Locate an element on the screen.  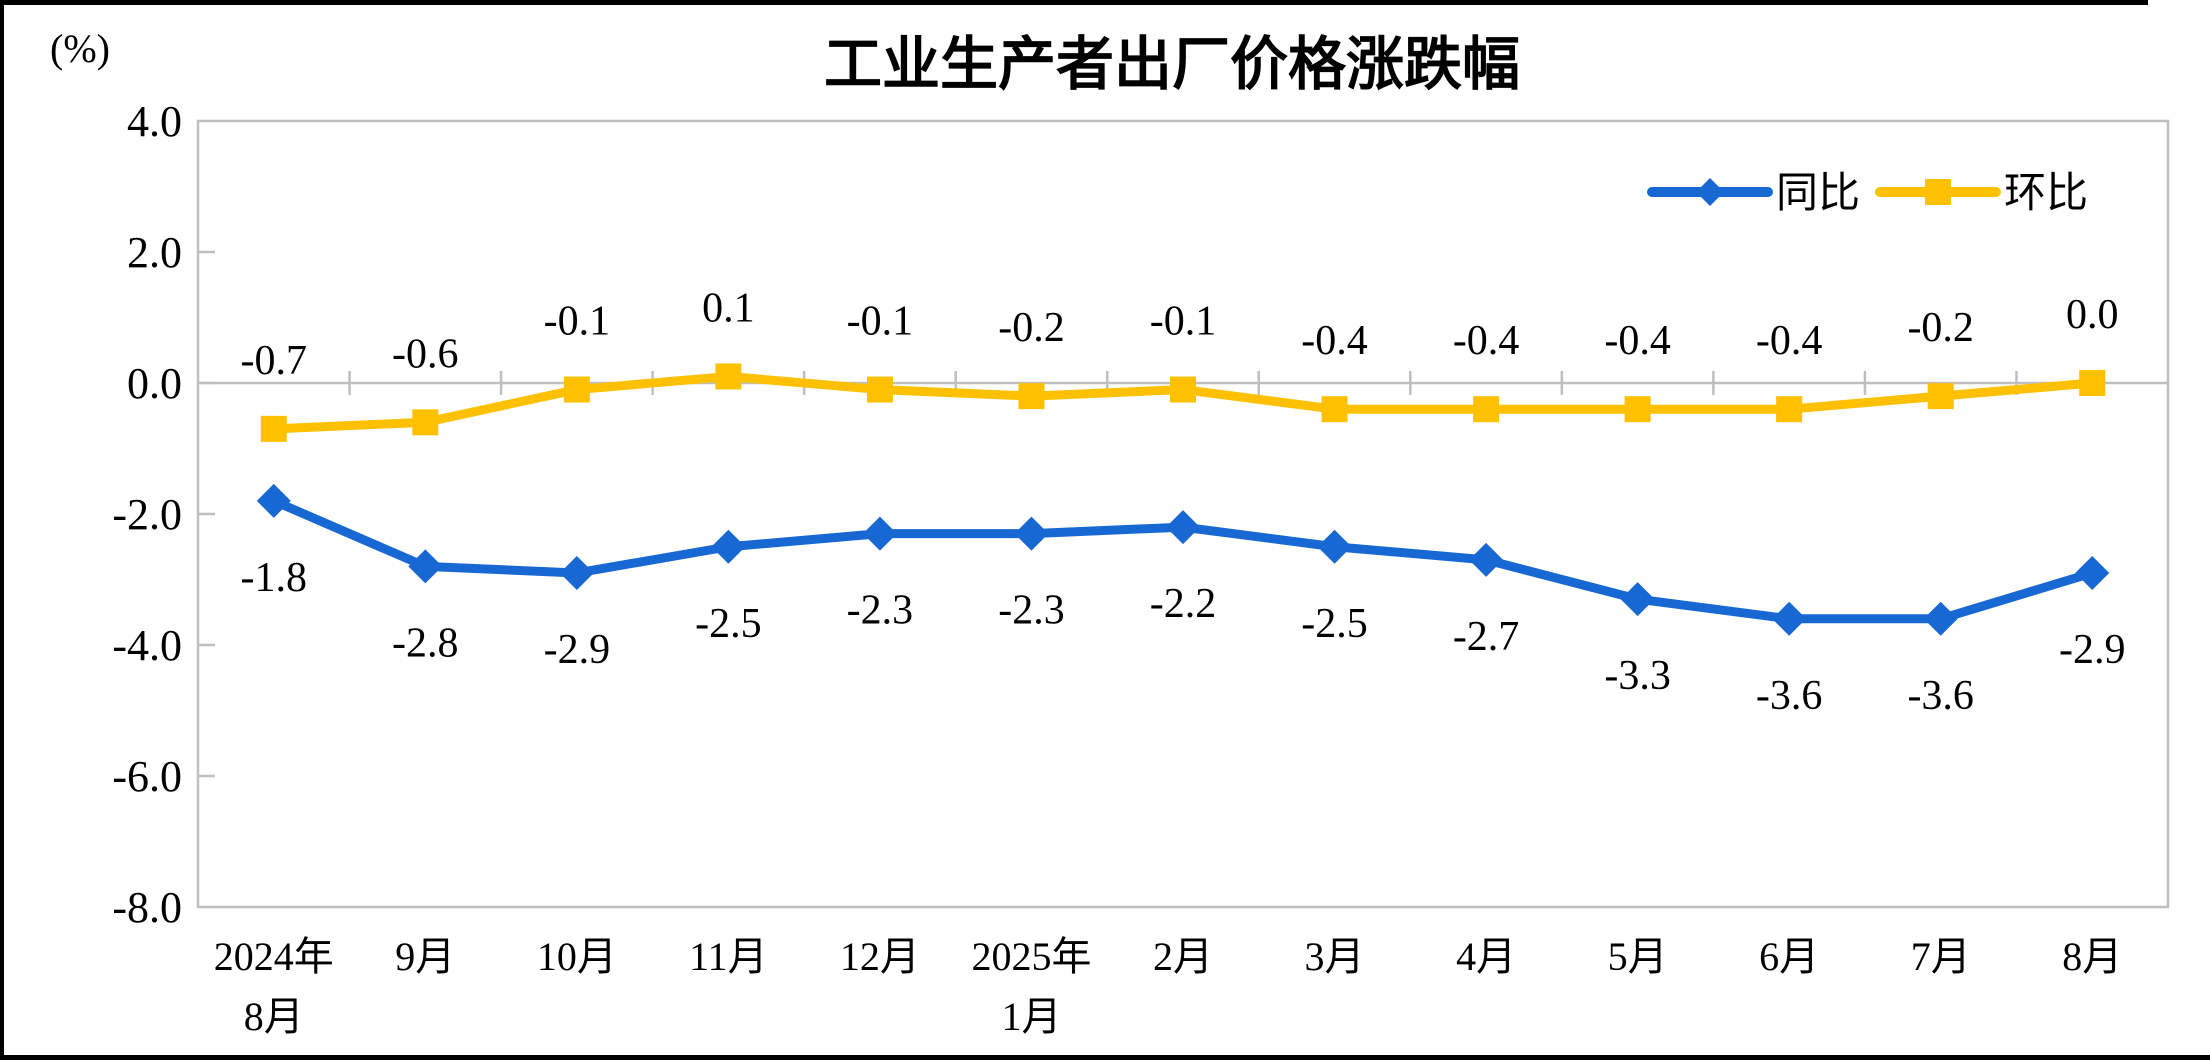
y-tick-label: 4.0 is located at coordinates (154, 121).